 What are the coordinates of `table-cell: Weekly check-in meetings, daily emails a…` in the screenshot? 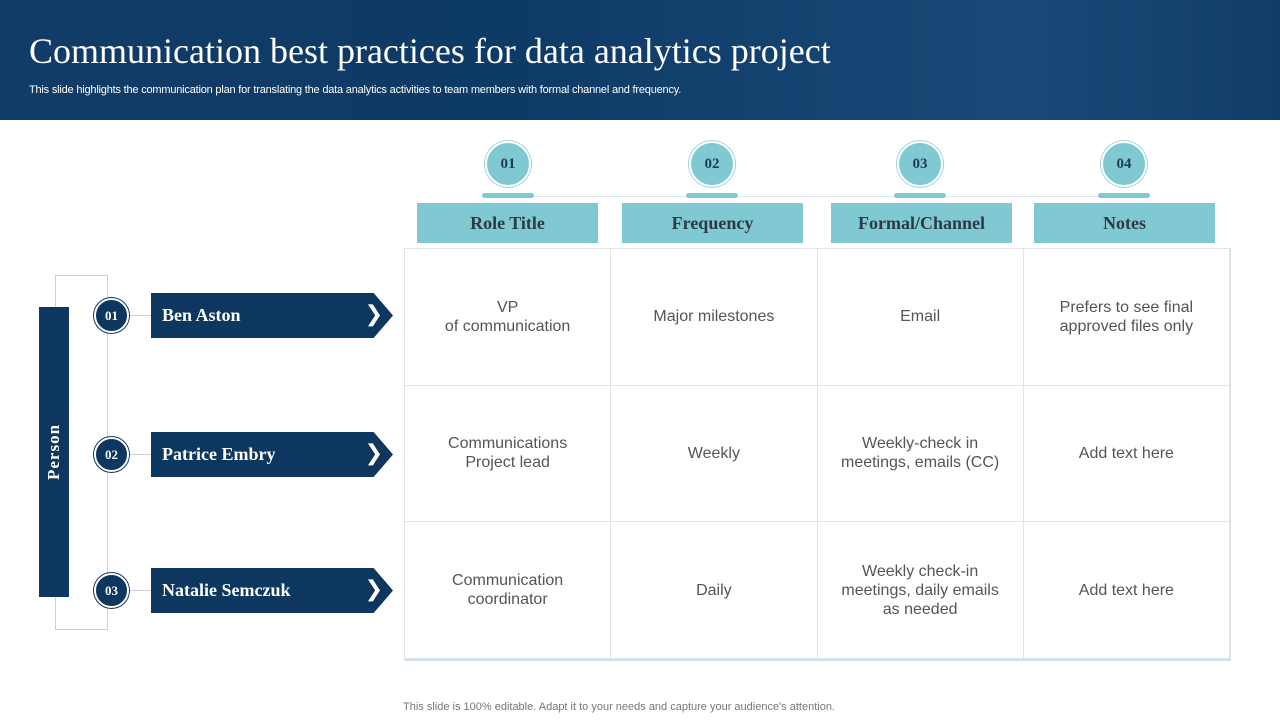 It's located at (920, 590).